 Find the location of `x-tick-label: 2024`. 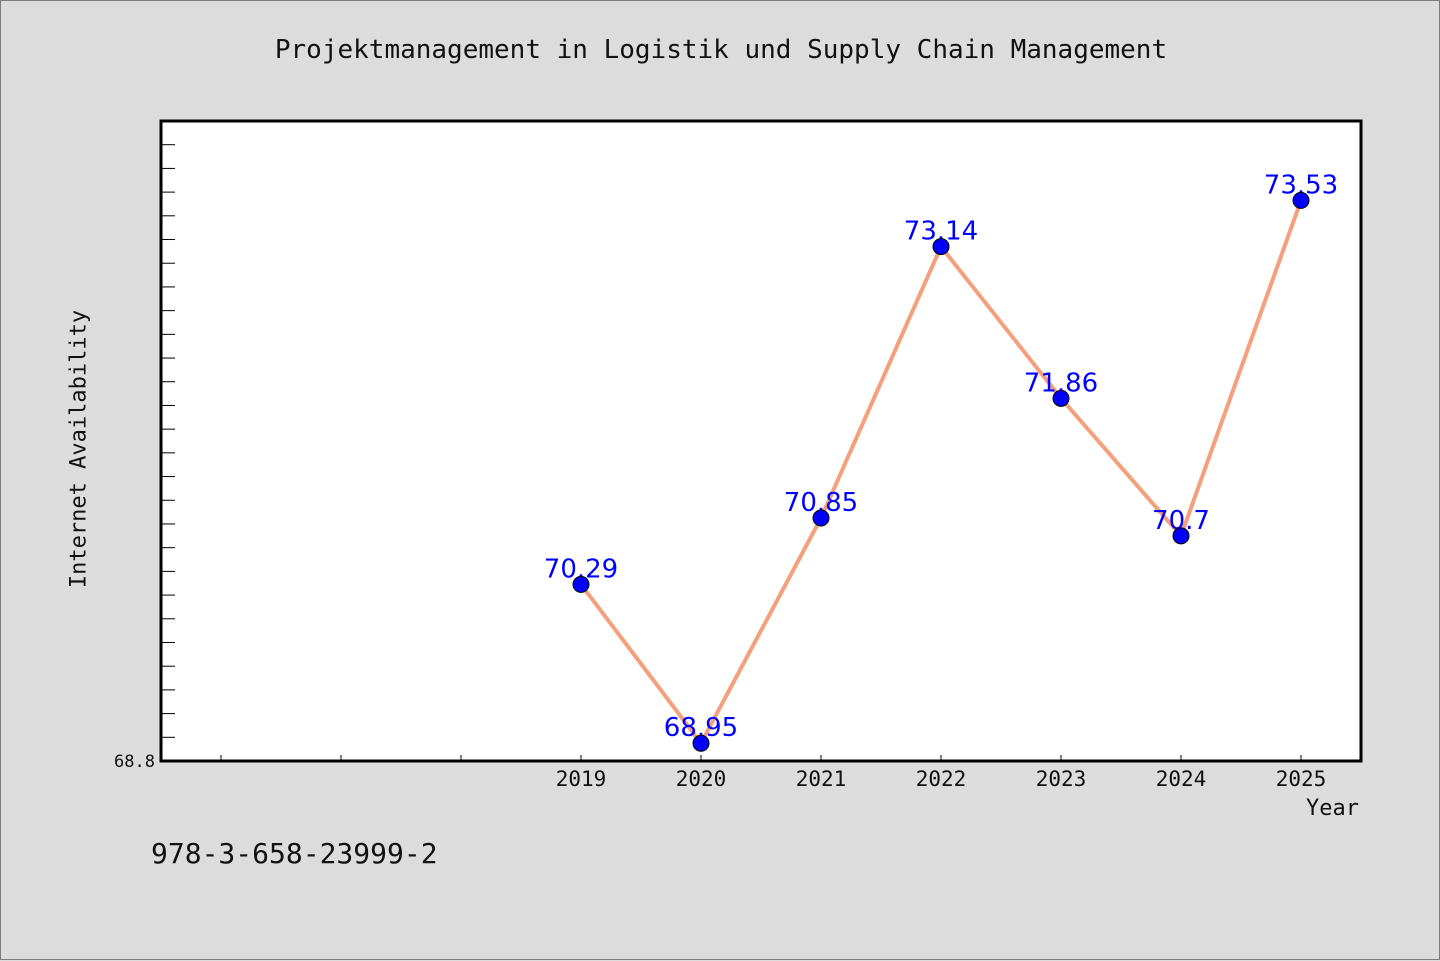

x-tick-label: 2024 is located at coordinates (1181, 779).